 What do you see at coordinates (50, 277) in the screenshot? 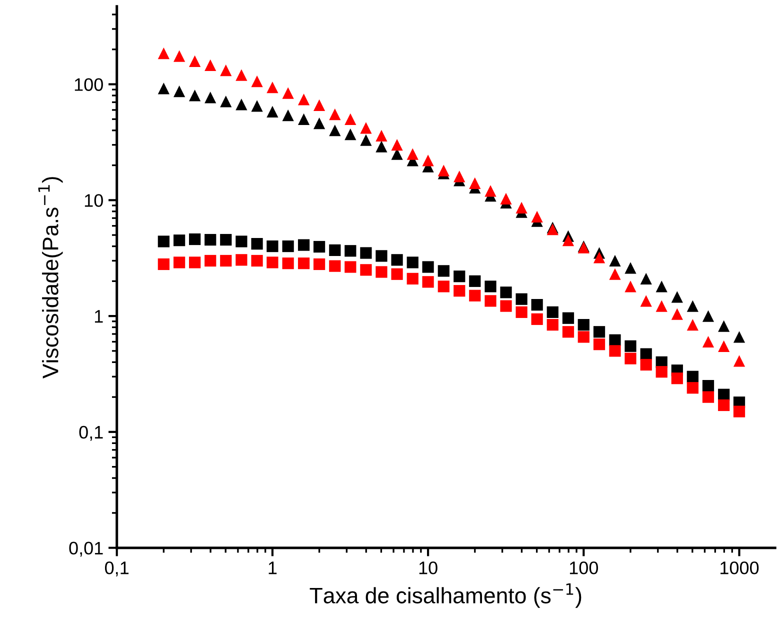
I see `y-axis-title: Viscosidade(Pa.s$^{−1}$)` at bounding box center [50, 277].